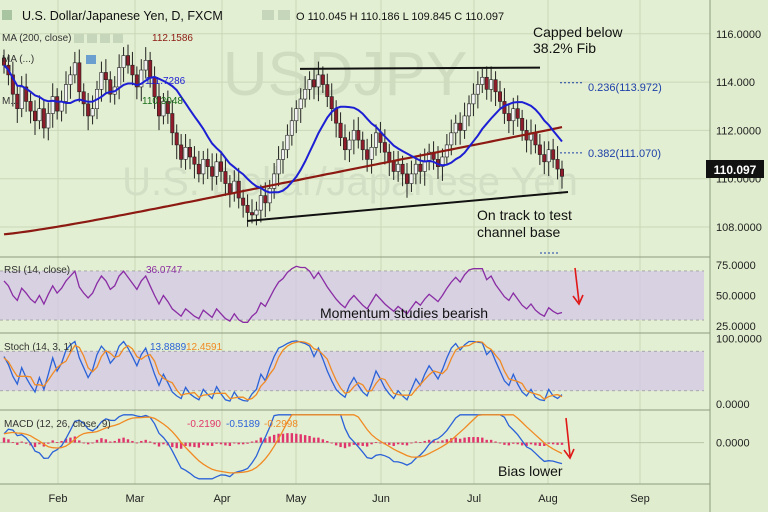 This screenshot has height=512, width=768. What do you see at coordinates (164, 270) in the screenshot?
I see `rsi-value: 36.0747` at bounding box center [164, 270].